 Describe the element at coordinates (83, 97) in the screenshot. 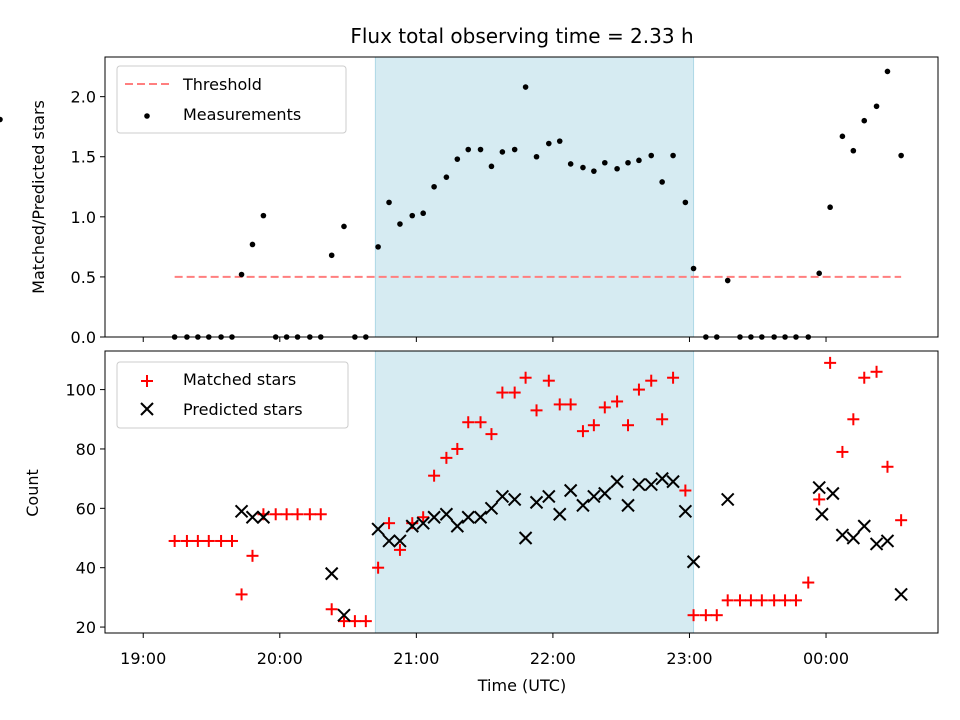

I see `y-tick-label: 2.0` at that location.